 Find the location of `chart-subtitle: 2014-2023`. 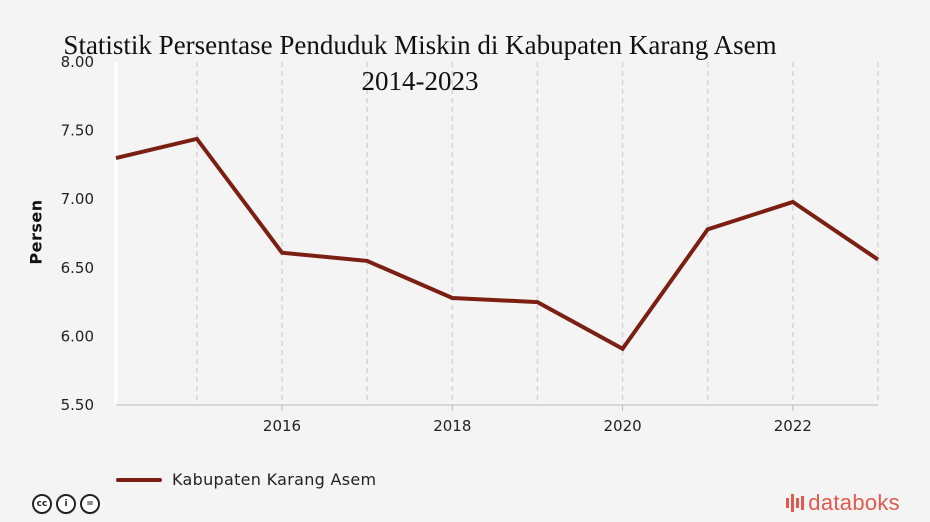

chart-subtitle: 2014-2023 is located at coordinates (420, 81).